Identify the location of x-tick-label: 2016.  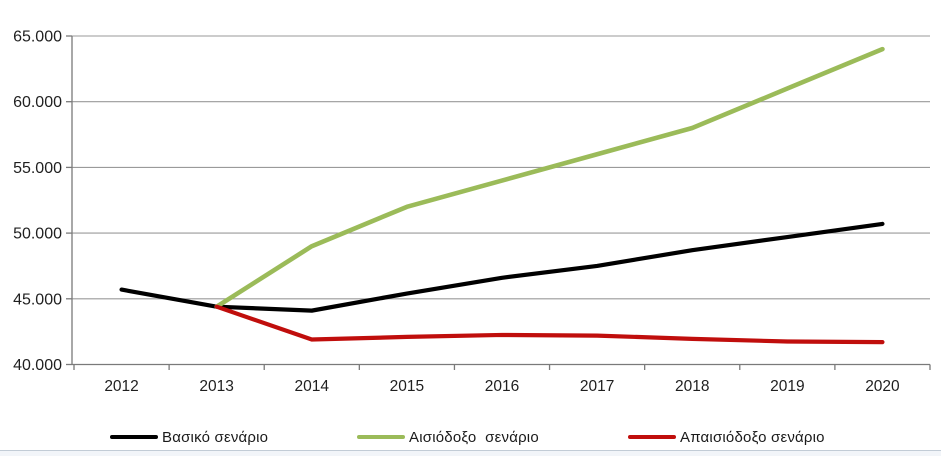
(502, 386).